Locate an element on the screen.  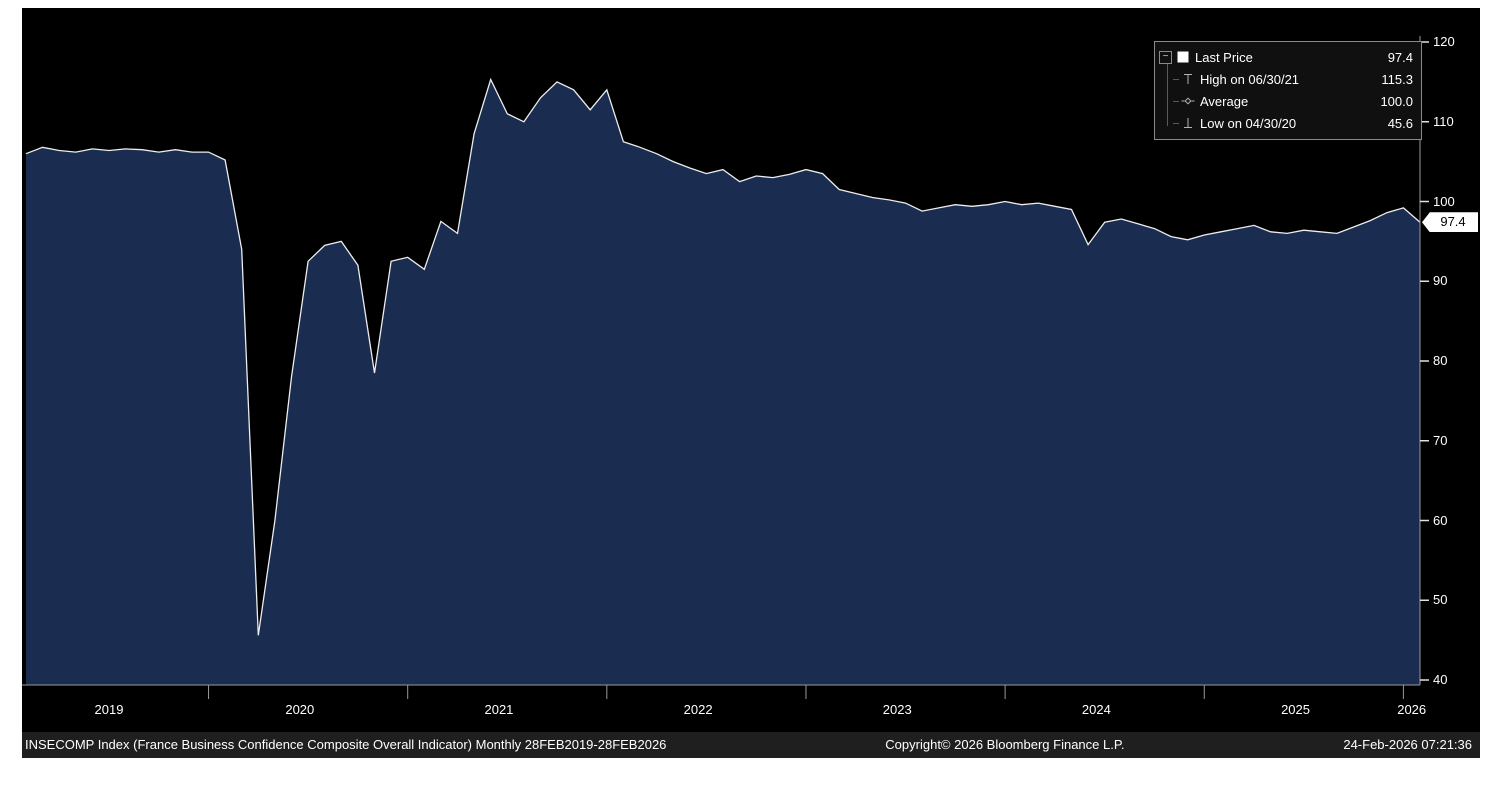
legend-row-last-price: − Last Price 97.4 is located at coordinates (1286, 57).